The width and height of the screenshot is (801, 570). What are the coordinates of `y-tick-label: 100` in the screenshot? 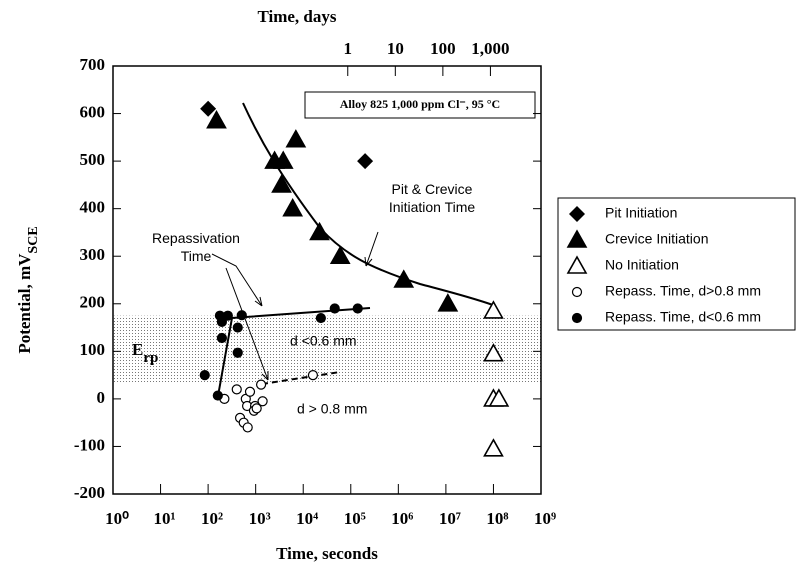 It's located at (93, 349).